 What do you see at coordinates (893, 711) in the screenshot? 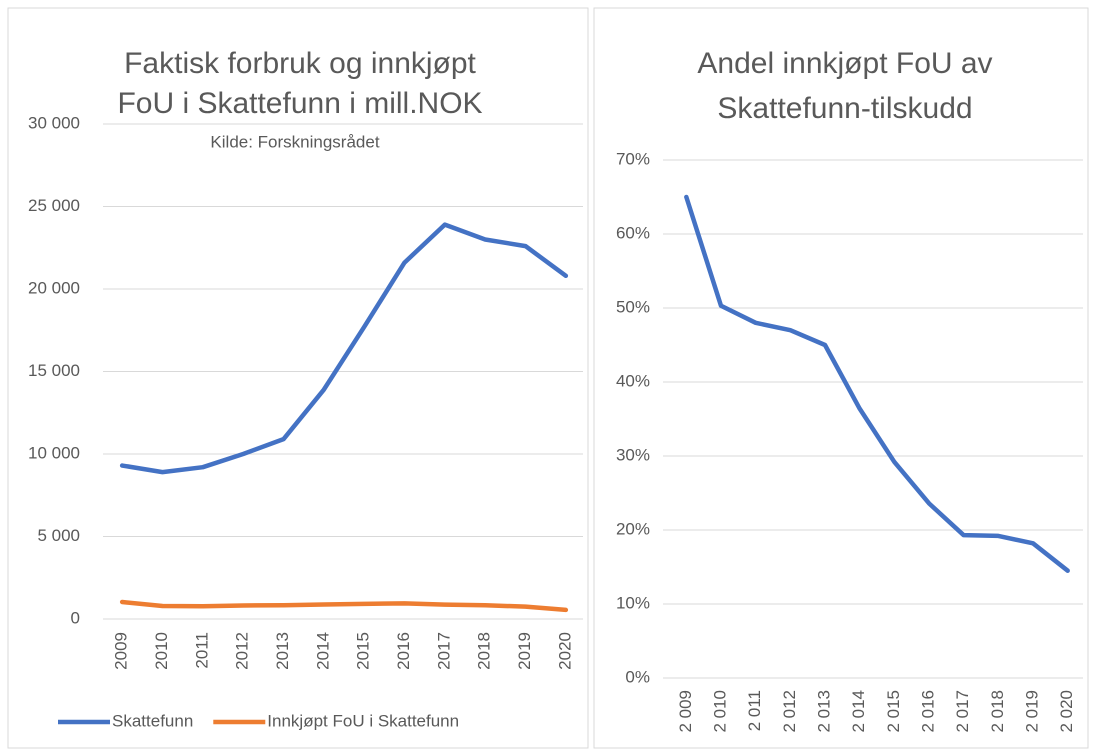
I see `x-tick-label: 2 015` at bounding box center [893, 711].